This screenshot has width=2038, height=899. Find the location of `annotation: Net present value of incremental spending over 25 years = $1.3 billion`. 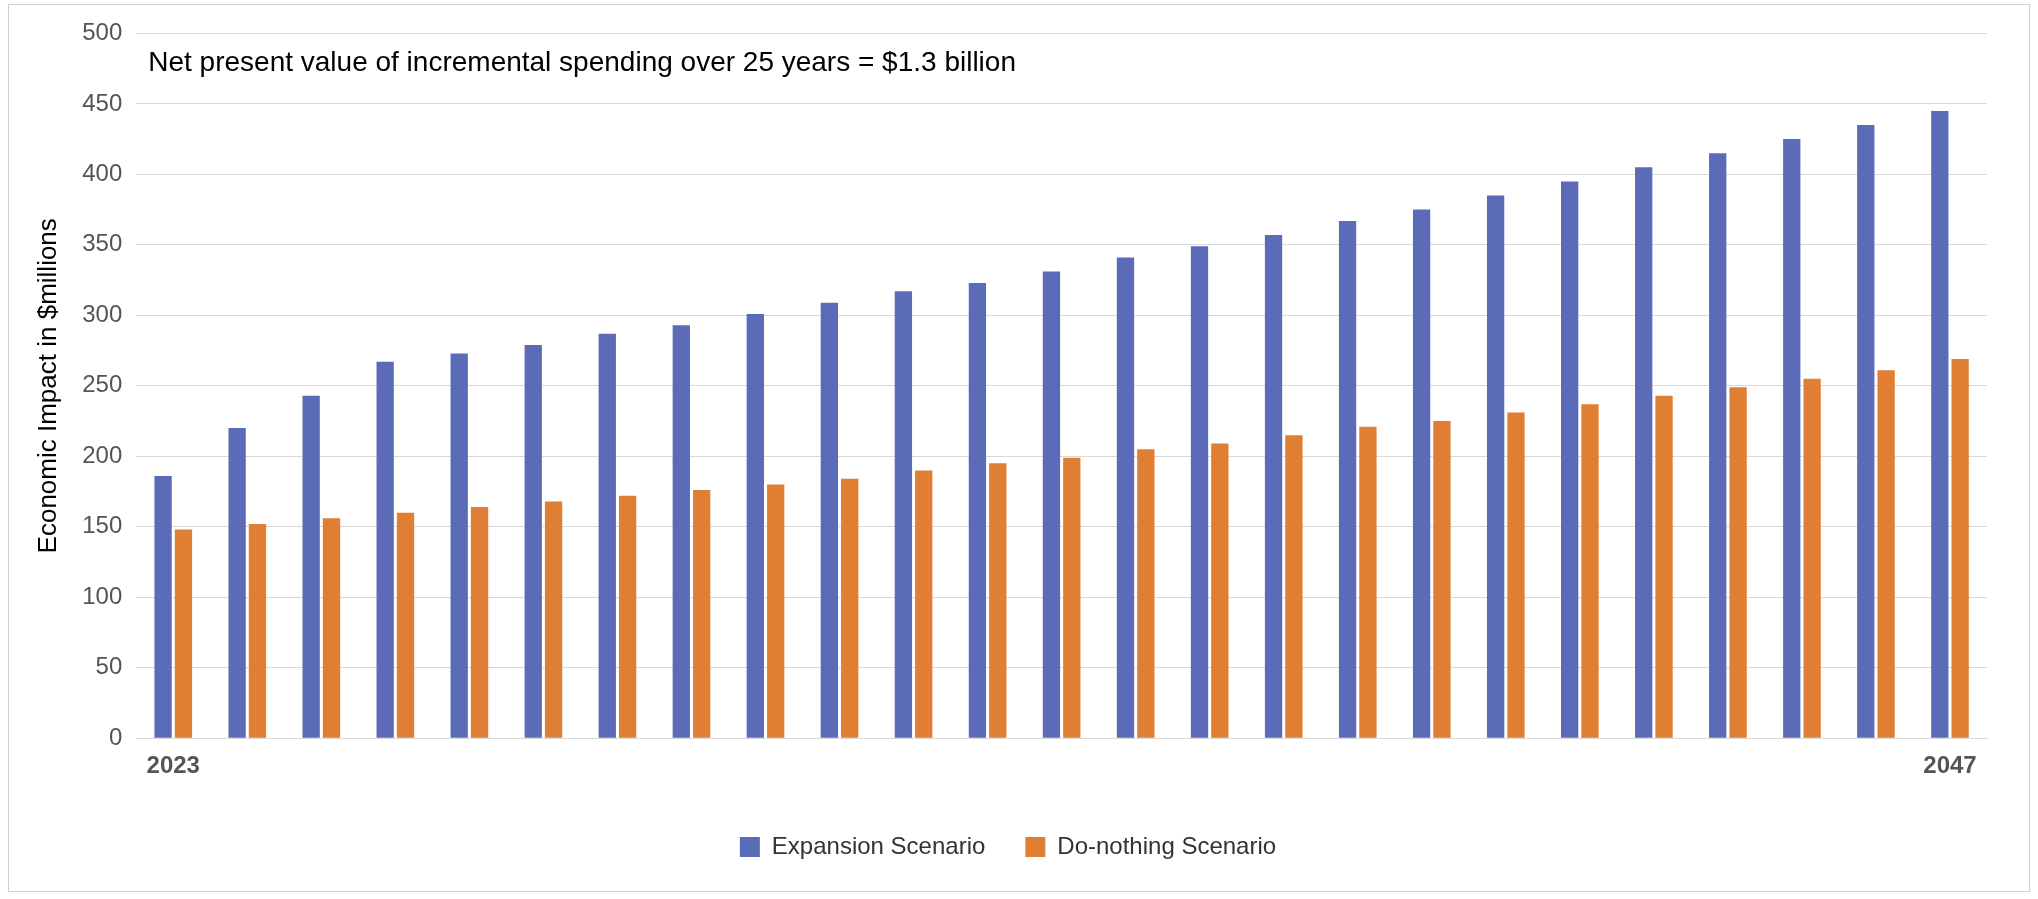

annotation: Net present value of incremental spending over 25 years = $1.3 billion is located at coordinates (582, 61).